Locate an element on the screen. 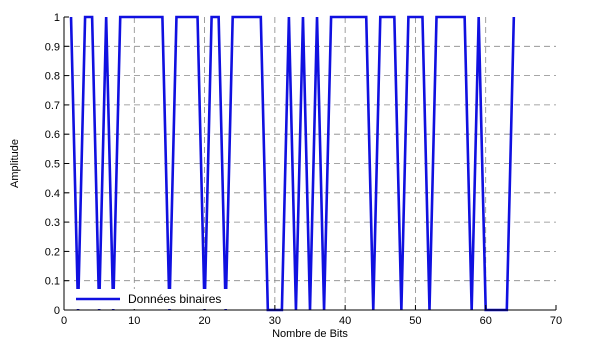  x-tick-label: 70 is located at coordinates (556, 321).